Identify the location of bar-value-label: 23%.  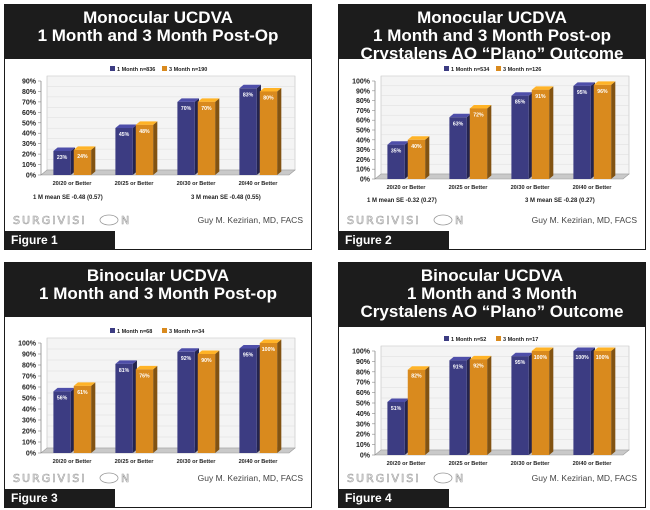
(62, 158).